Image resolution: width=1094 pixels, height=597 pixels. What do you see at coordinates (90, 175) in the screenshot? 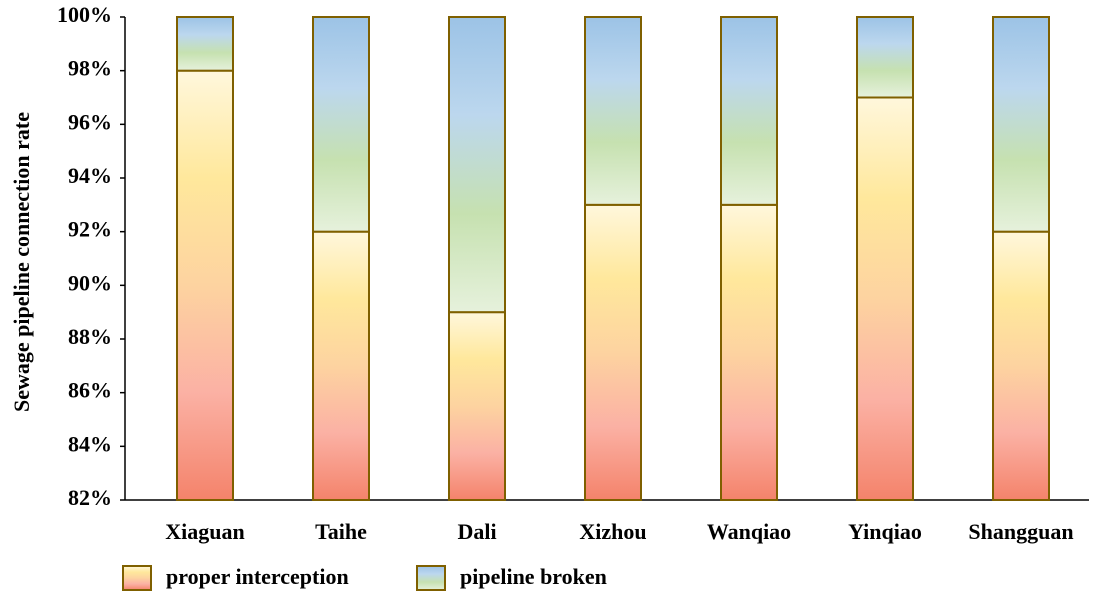
I see `y-tick-label: 94%` at bounding box center [90, 175].